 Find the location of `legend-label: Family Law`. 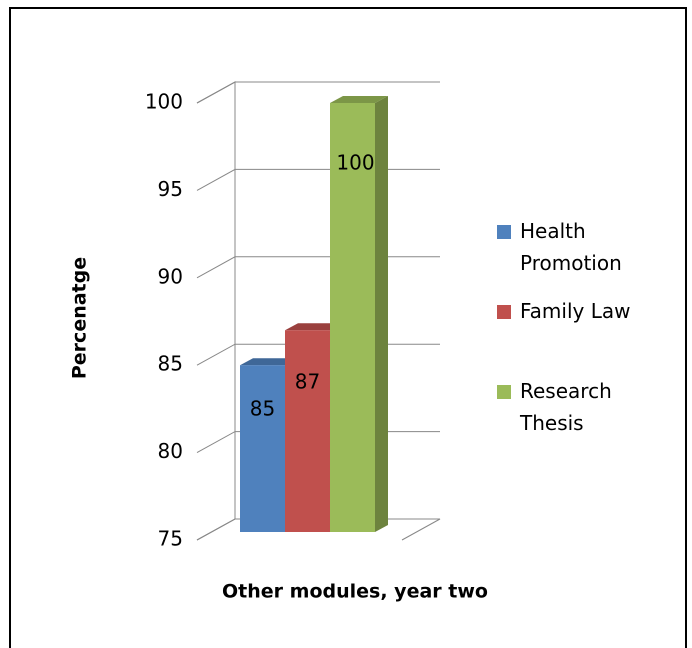

legend-label: Family Law is located at coordinates (575, 311).